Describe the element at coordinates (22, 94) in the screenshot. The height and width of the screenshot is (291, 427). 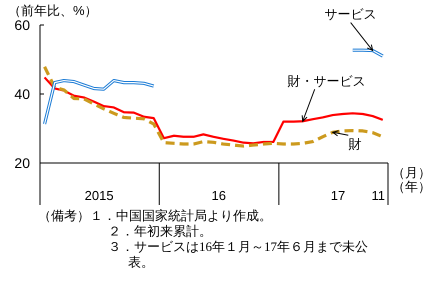
I see `y-tick-label: 40` at that location.